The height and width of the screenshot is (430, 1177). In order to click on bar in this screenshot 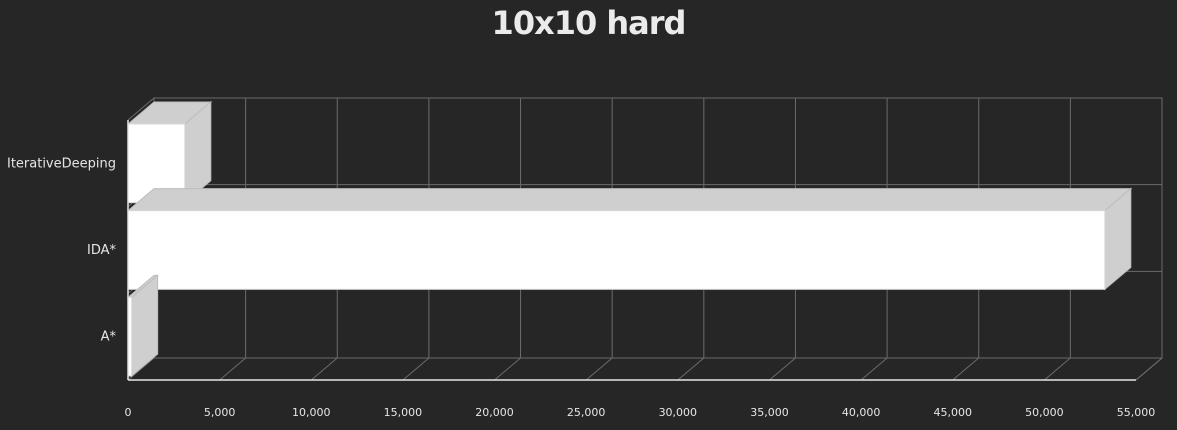, I will do `click(130, 336)`.